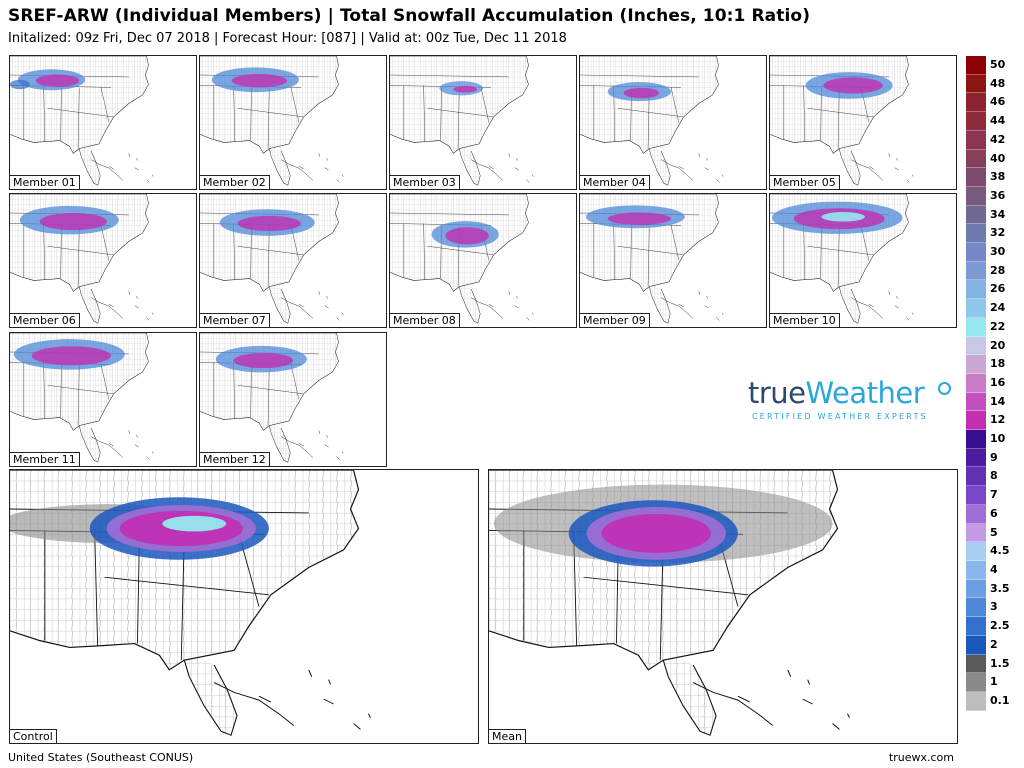 The image size is (1024, 768). I want to click on panel-label: Member 07, so click(235, 320).